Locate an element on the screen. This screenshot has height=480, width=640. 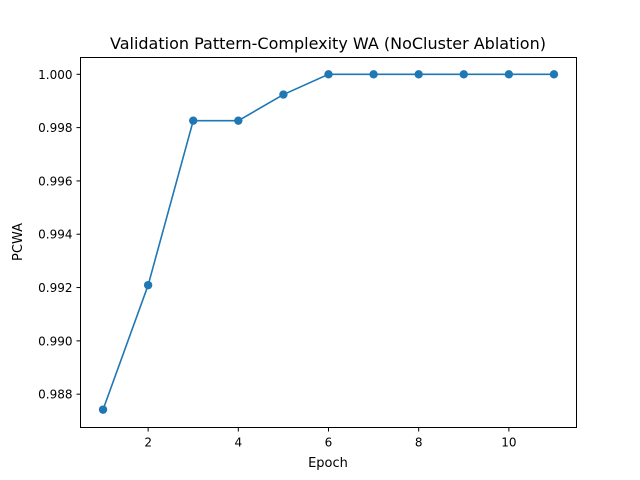
x-axis: 2 4 6 8 10 is located at coordinates (330, 438).